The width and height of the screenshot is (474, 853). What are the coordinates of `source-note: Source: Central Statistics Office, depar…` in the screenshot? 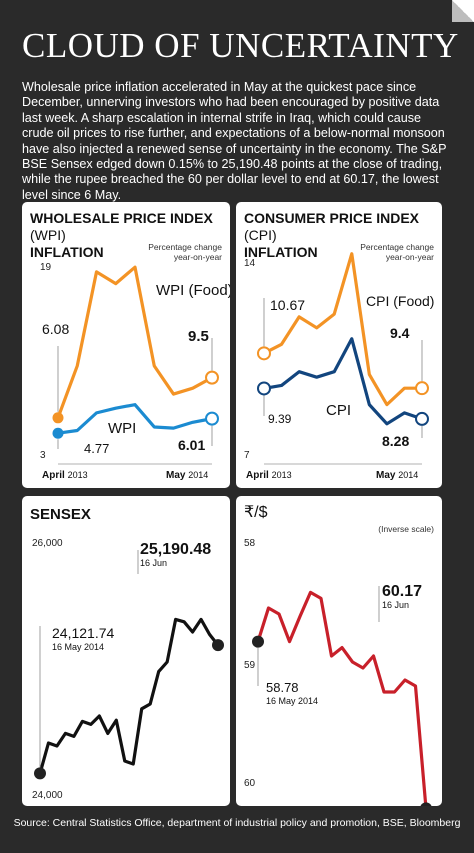 It's located at (237, 823).